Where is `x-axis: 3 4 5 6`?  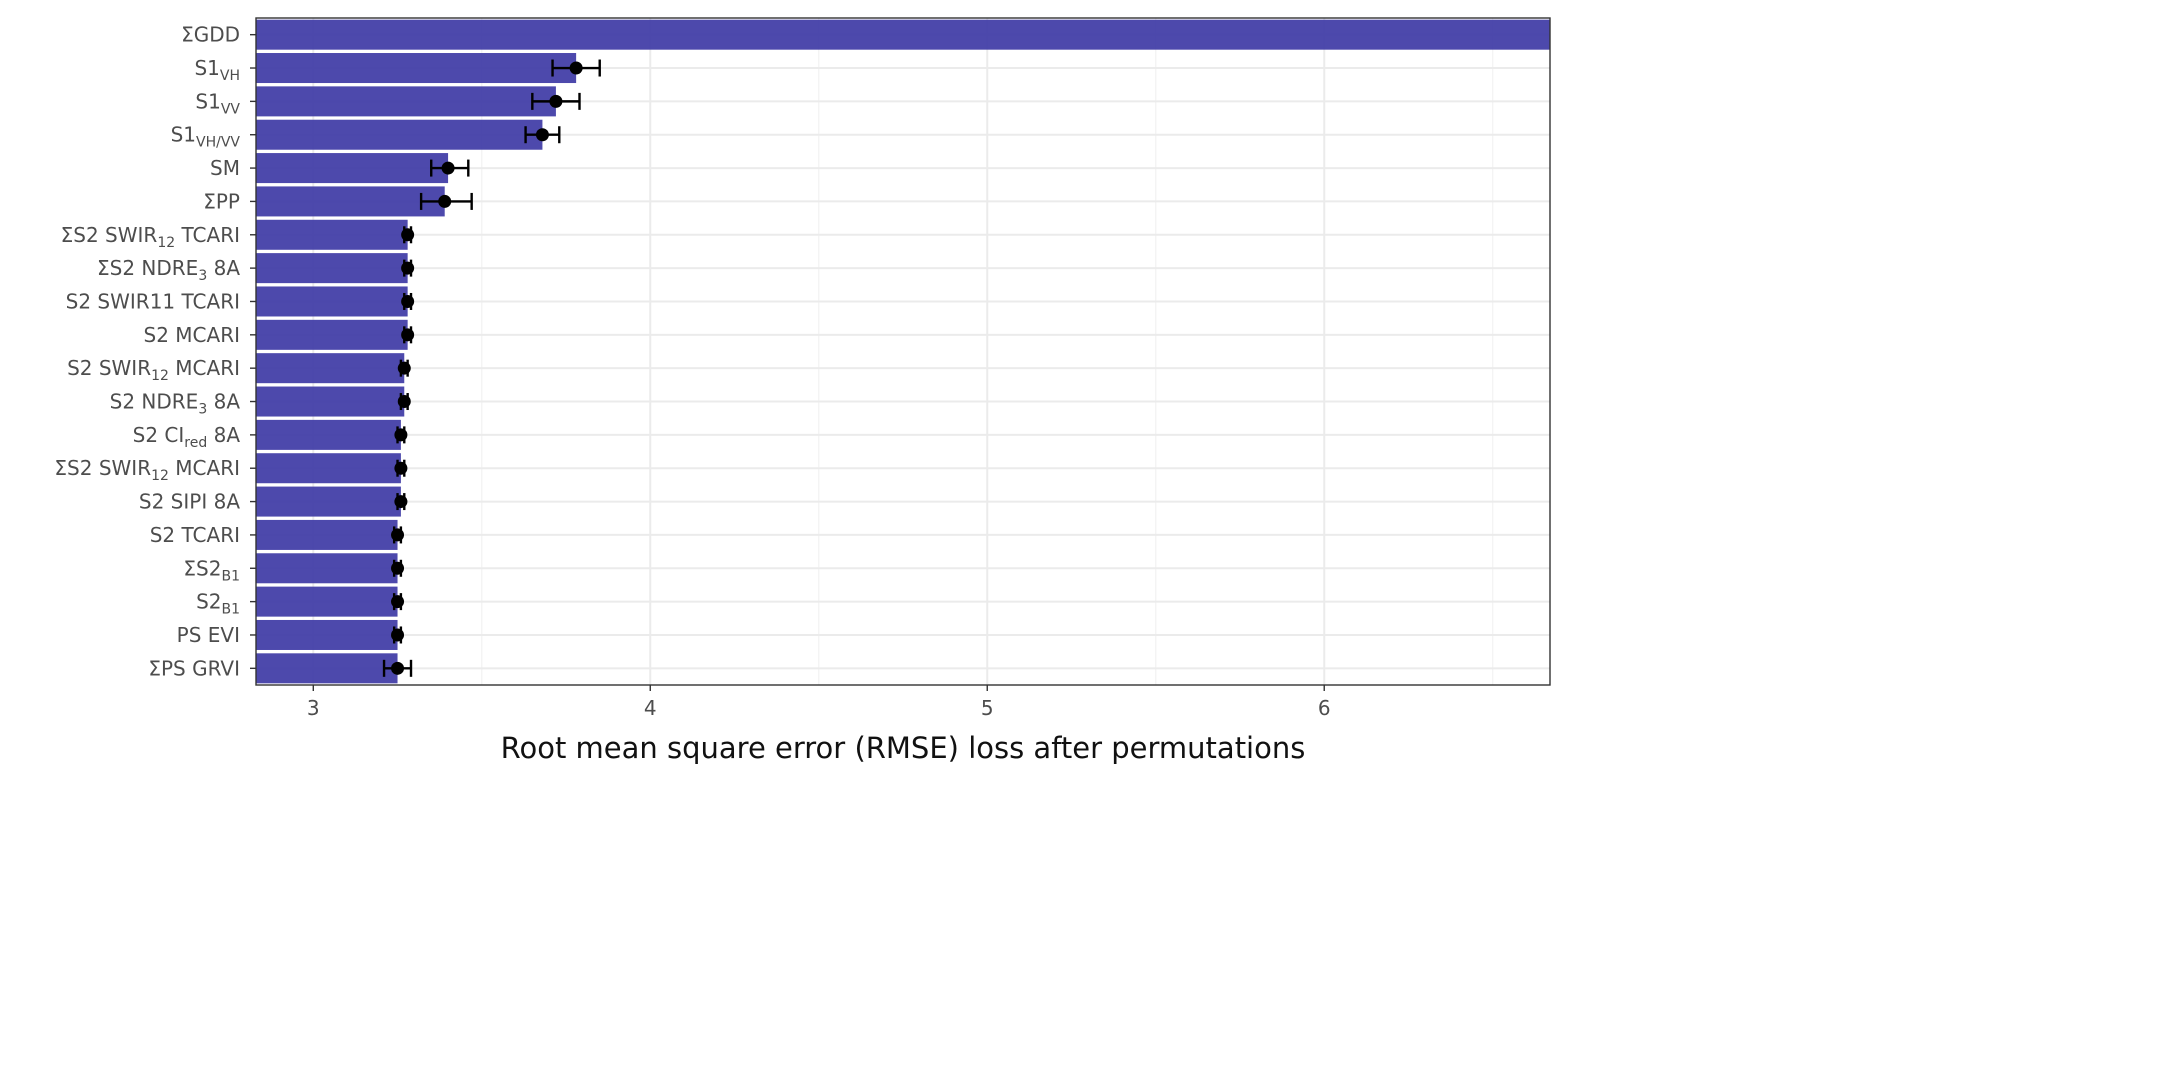
x-axis: 3 4 5 6 is located at coordinates (819, 702).